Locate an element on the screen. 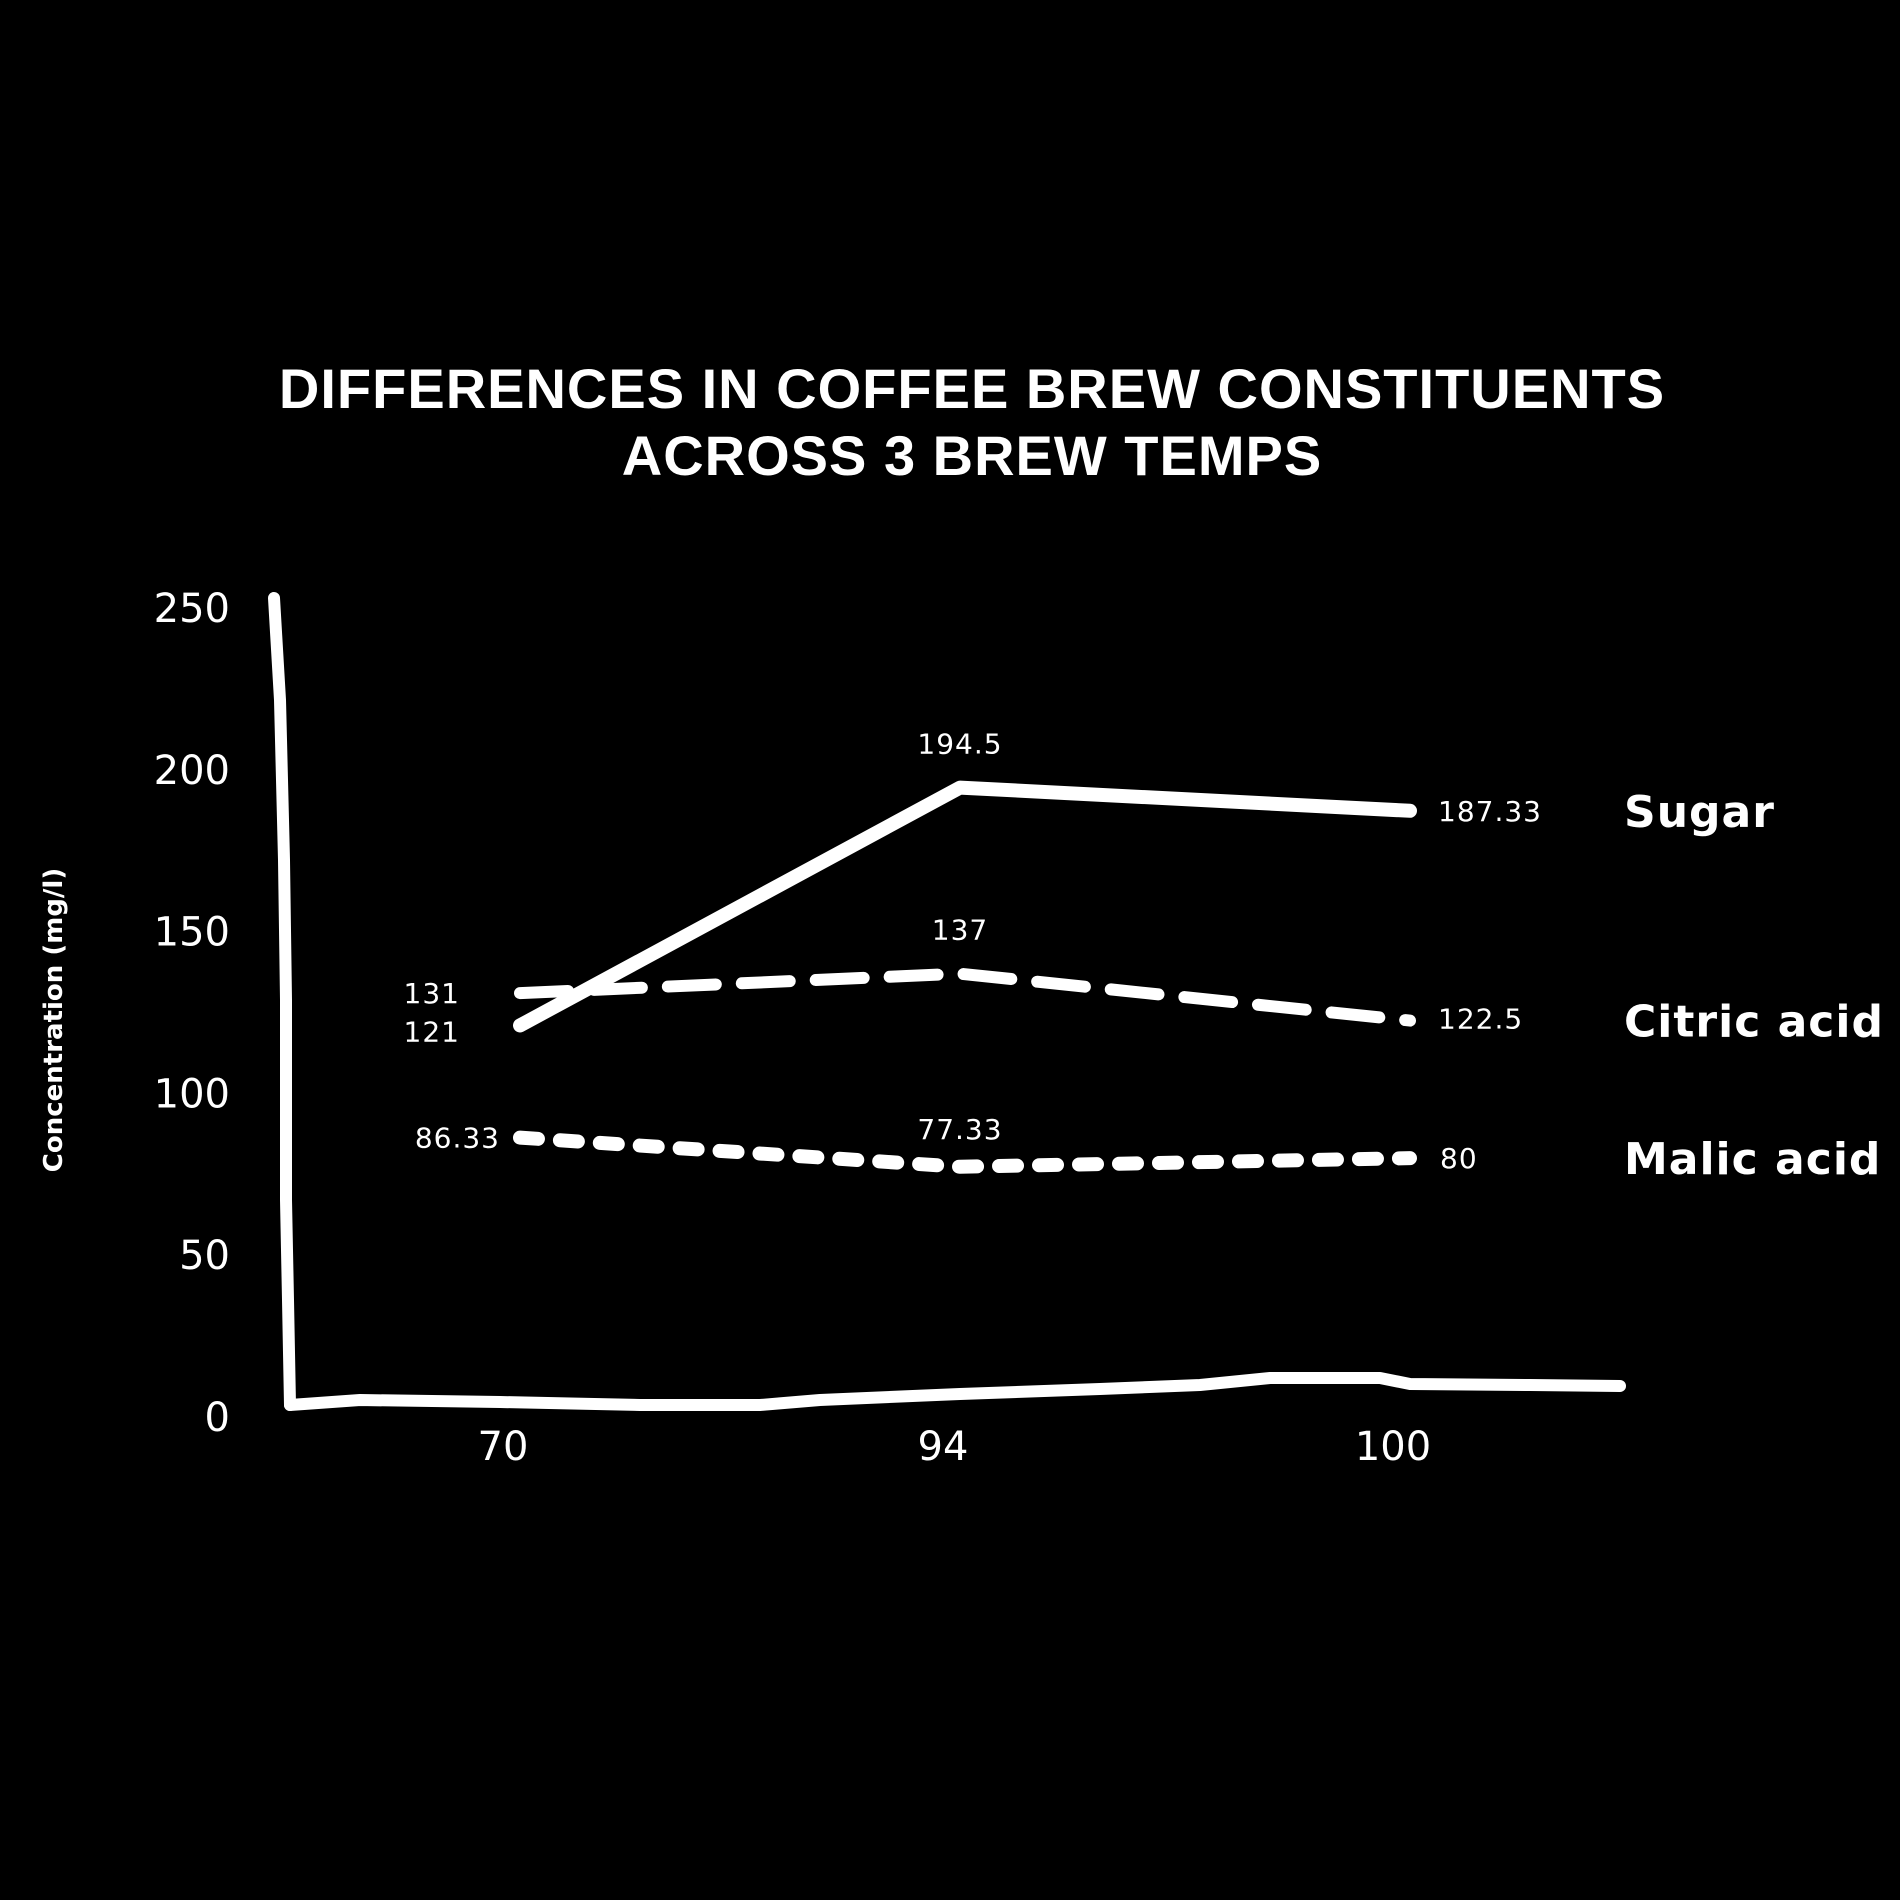 This screenshot has height=1900, width=1900. data-label: 86.33 is located at coordinates (457, 1138).